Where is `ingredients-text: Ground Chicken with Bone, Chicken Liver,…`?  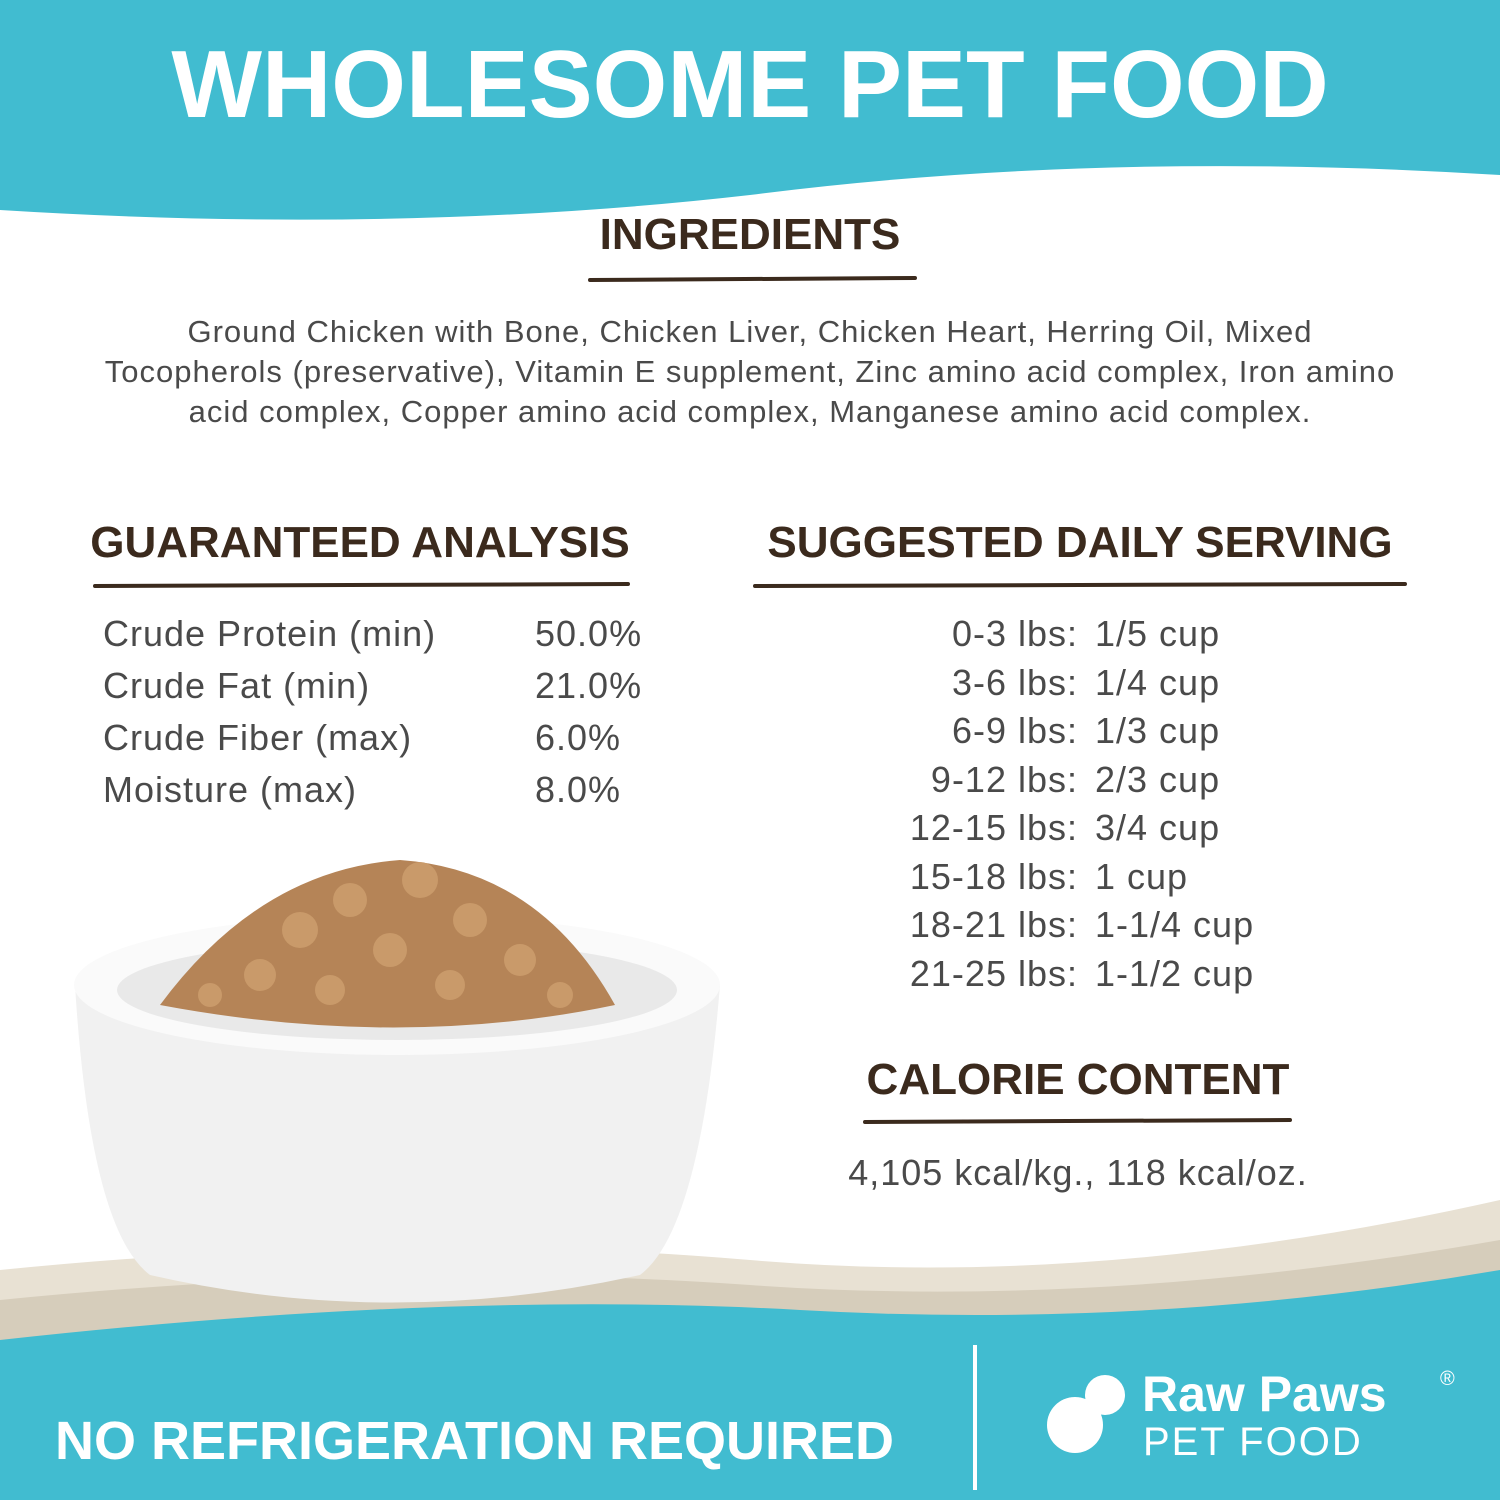
ingredients-text: Ground Chicken with Bone, Chicken Liver,… is located at coordinates (750, 371).